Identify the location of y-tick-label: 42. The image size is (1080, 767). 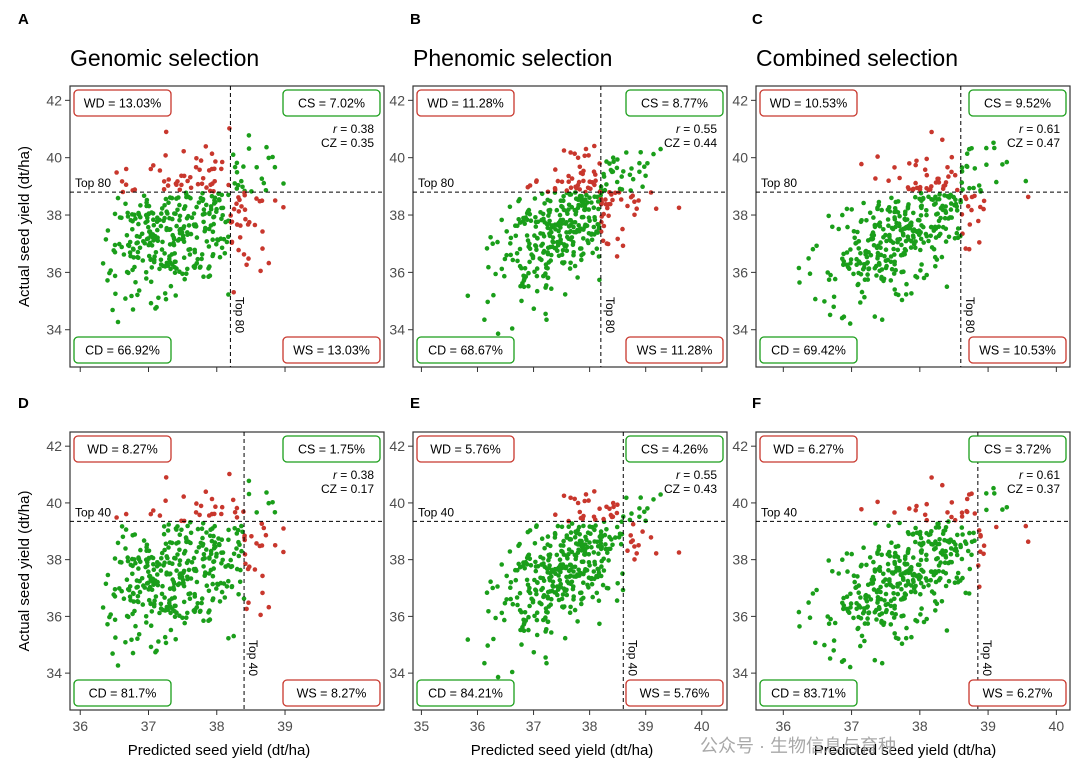
(740, 100).